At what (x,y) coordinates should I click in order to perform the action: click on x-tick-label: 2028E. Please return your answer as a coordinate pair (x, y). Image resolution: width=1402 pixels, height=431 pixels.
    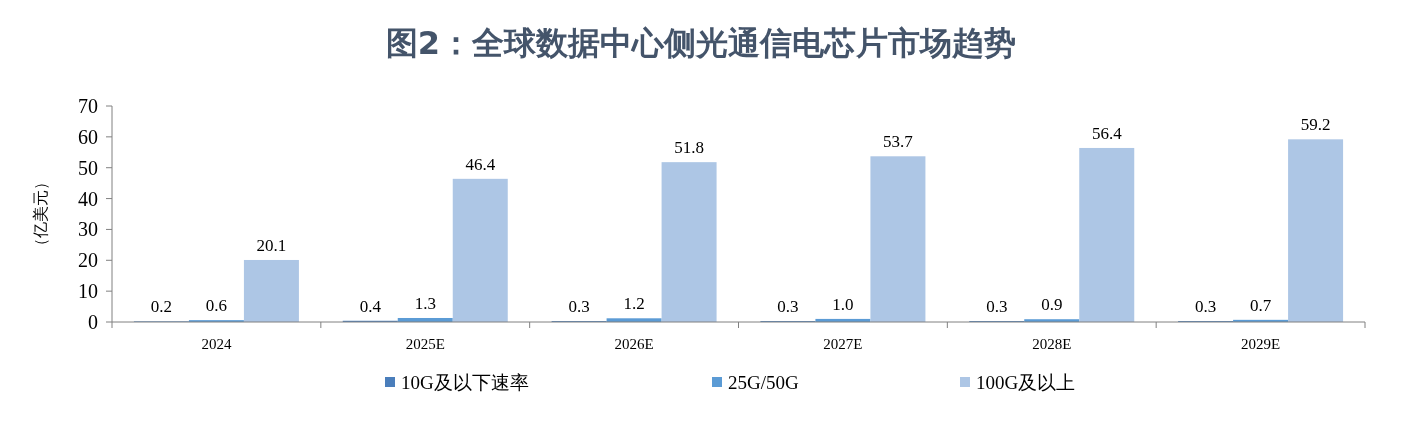
    Looking at the image, I should click on (1052, 344).